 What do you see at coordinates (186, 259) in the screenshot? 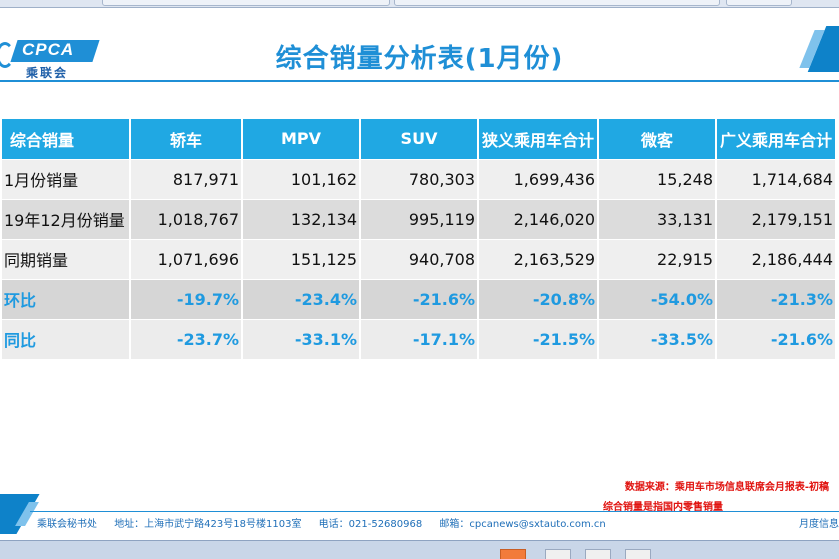
I see `table-cell: 1,071,696` at bounding box center [186, 259].